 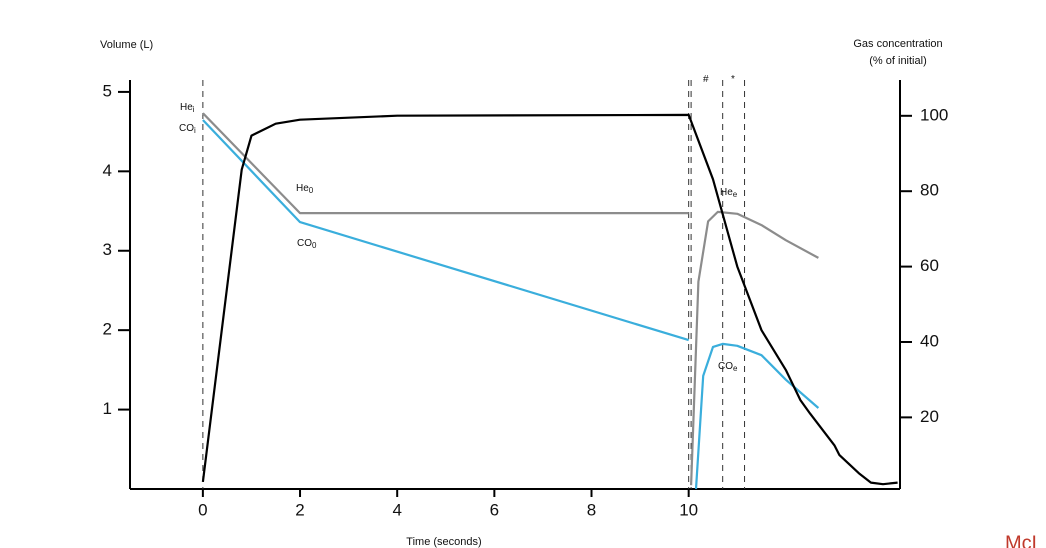 What do you see at coordinates (1024, 540) in the screenshot?
I see `footer: McL` at bounding box center [1024, 540].